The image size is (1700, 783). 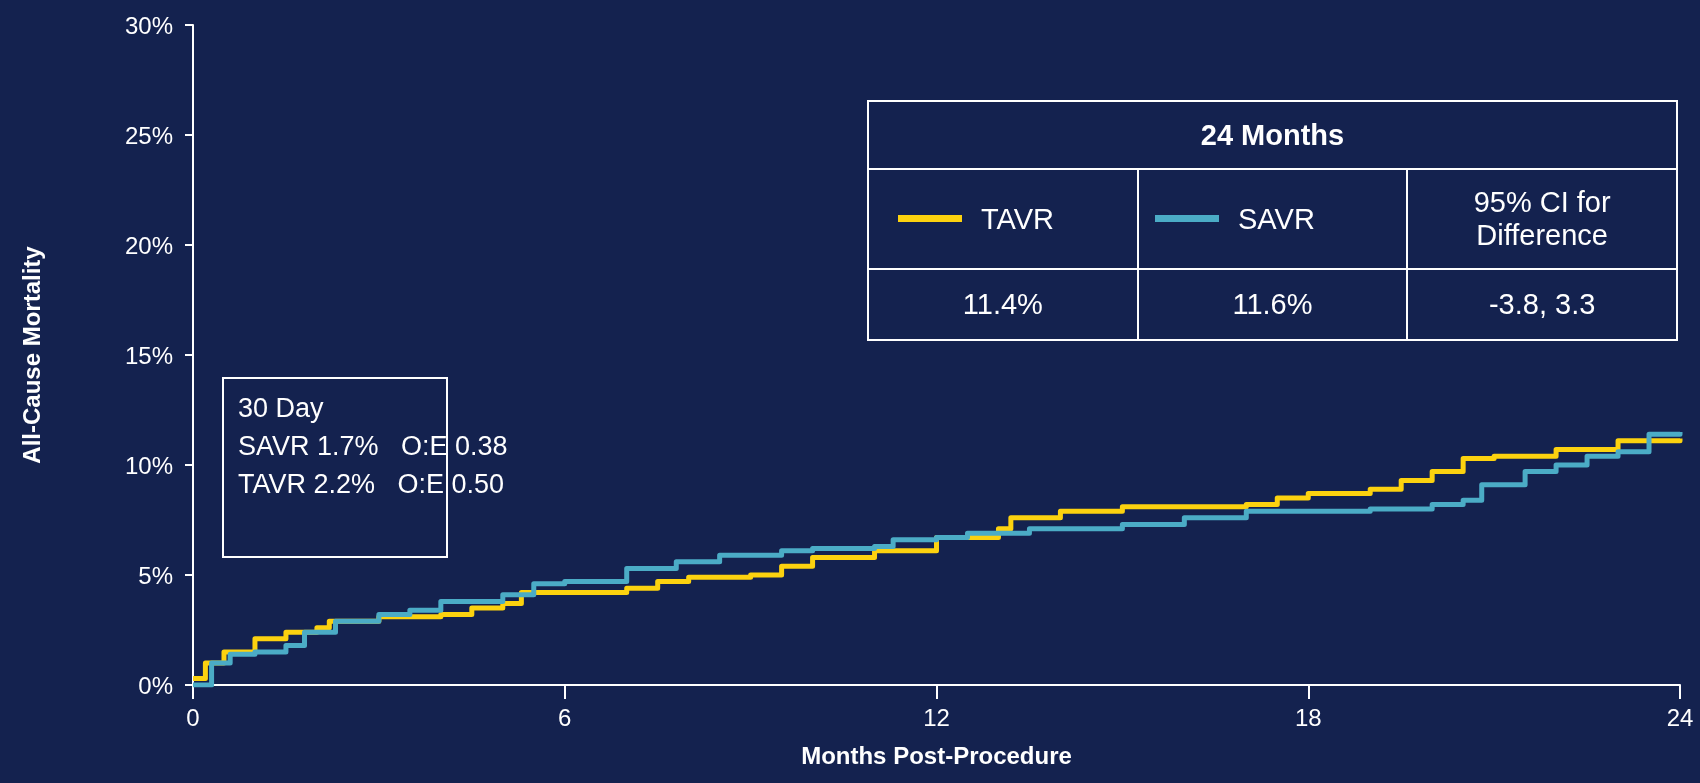 I want to click on annotation: -3.8, 3.3, so click(x=1542, y=304).